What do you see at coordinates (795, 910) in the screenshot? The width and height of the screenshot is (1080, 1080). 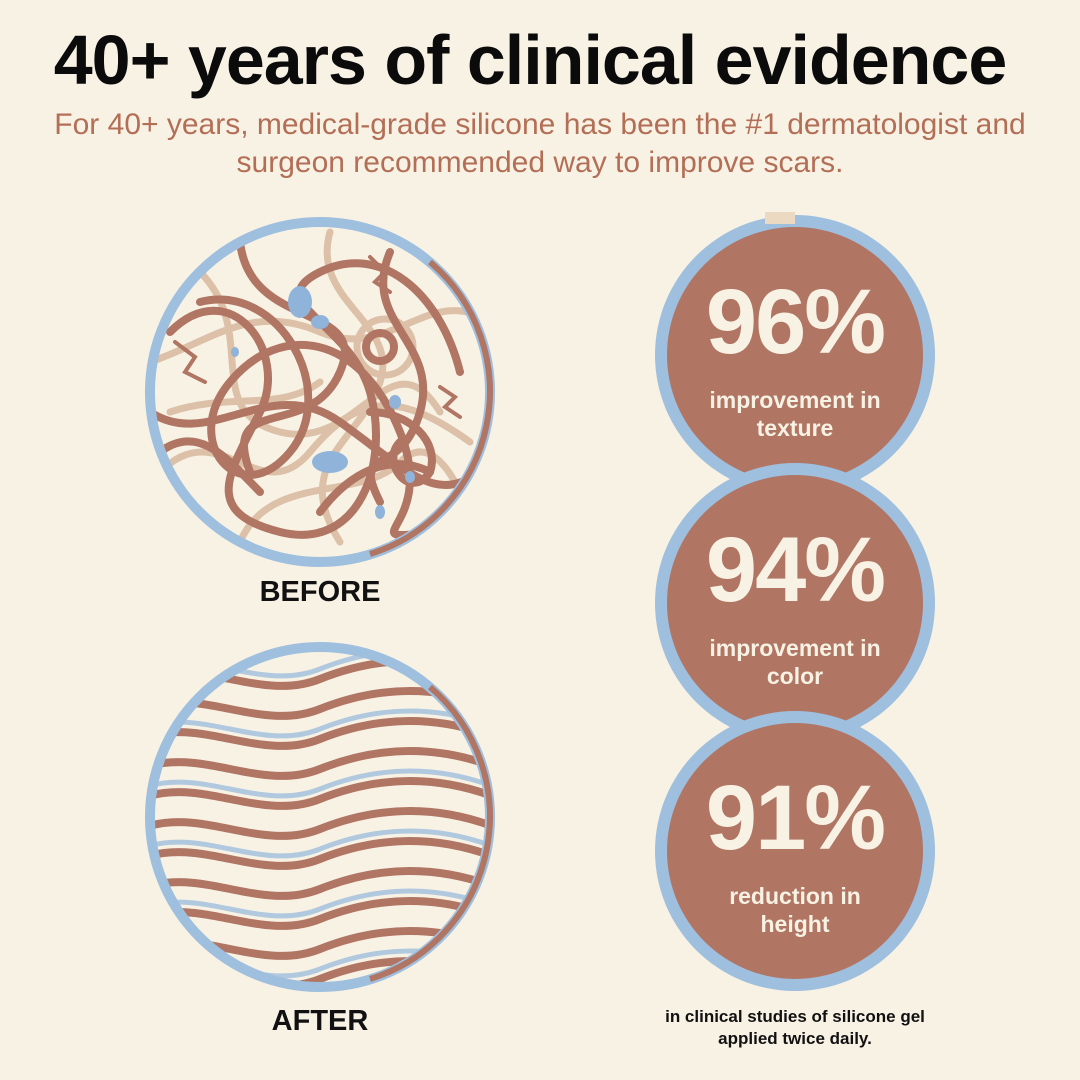 I see `stat-label: reduction in height` at bounding box center [795, 910].